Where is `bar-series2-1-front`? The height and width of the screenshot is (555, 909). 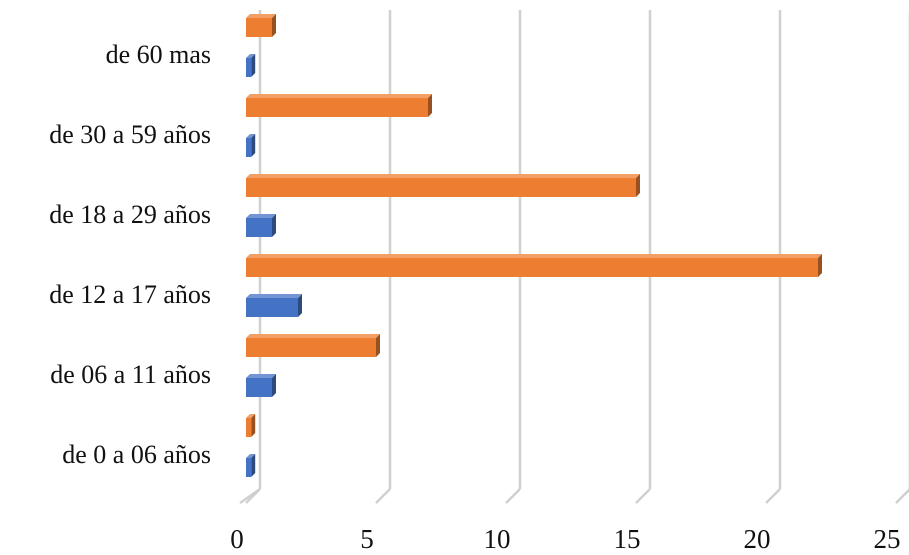
bar-series2-1-front is located at coordinates (249, 427).